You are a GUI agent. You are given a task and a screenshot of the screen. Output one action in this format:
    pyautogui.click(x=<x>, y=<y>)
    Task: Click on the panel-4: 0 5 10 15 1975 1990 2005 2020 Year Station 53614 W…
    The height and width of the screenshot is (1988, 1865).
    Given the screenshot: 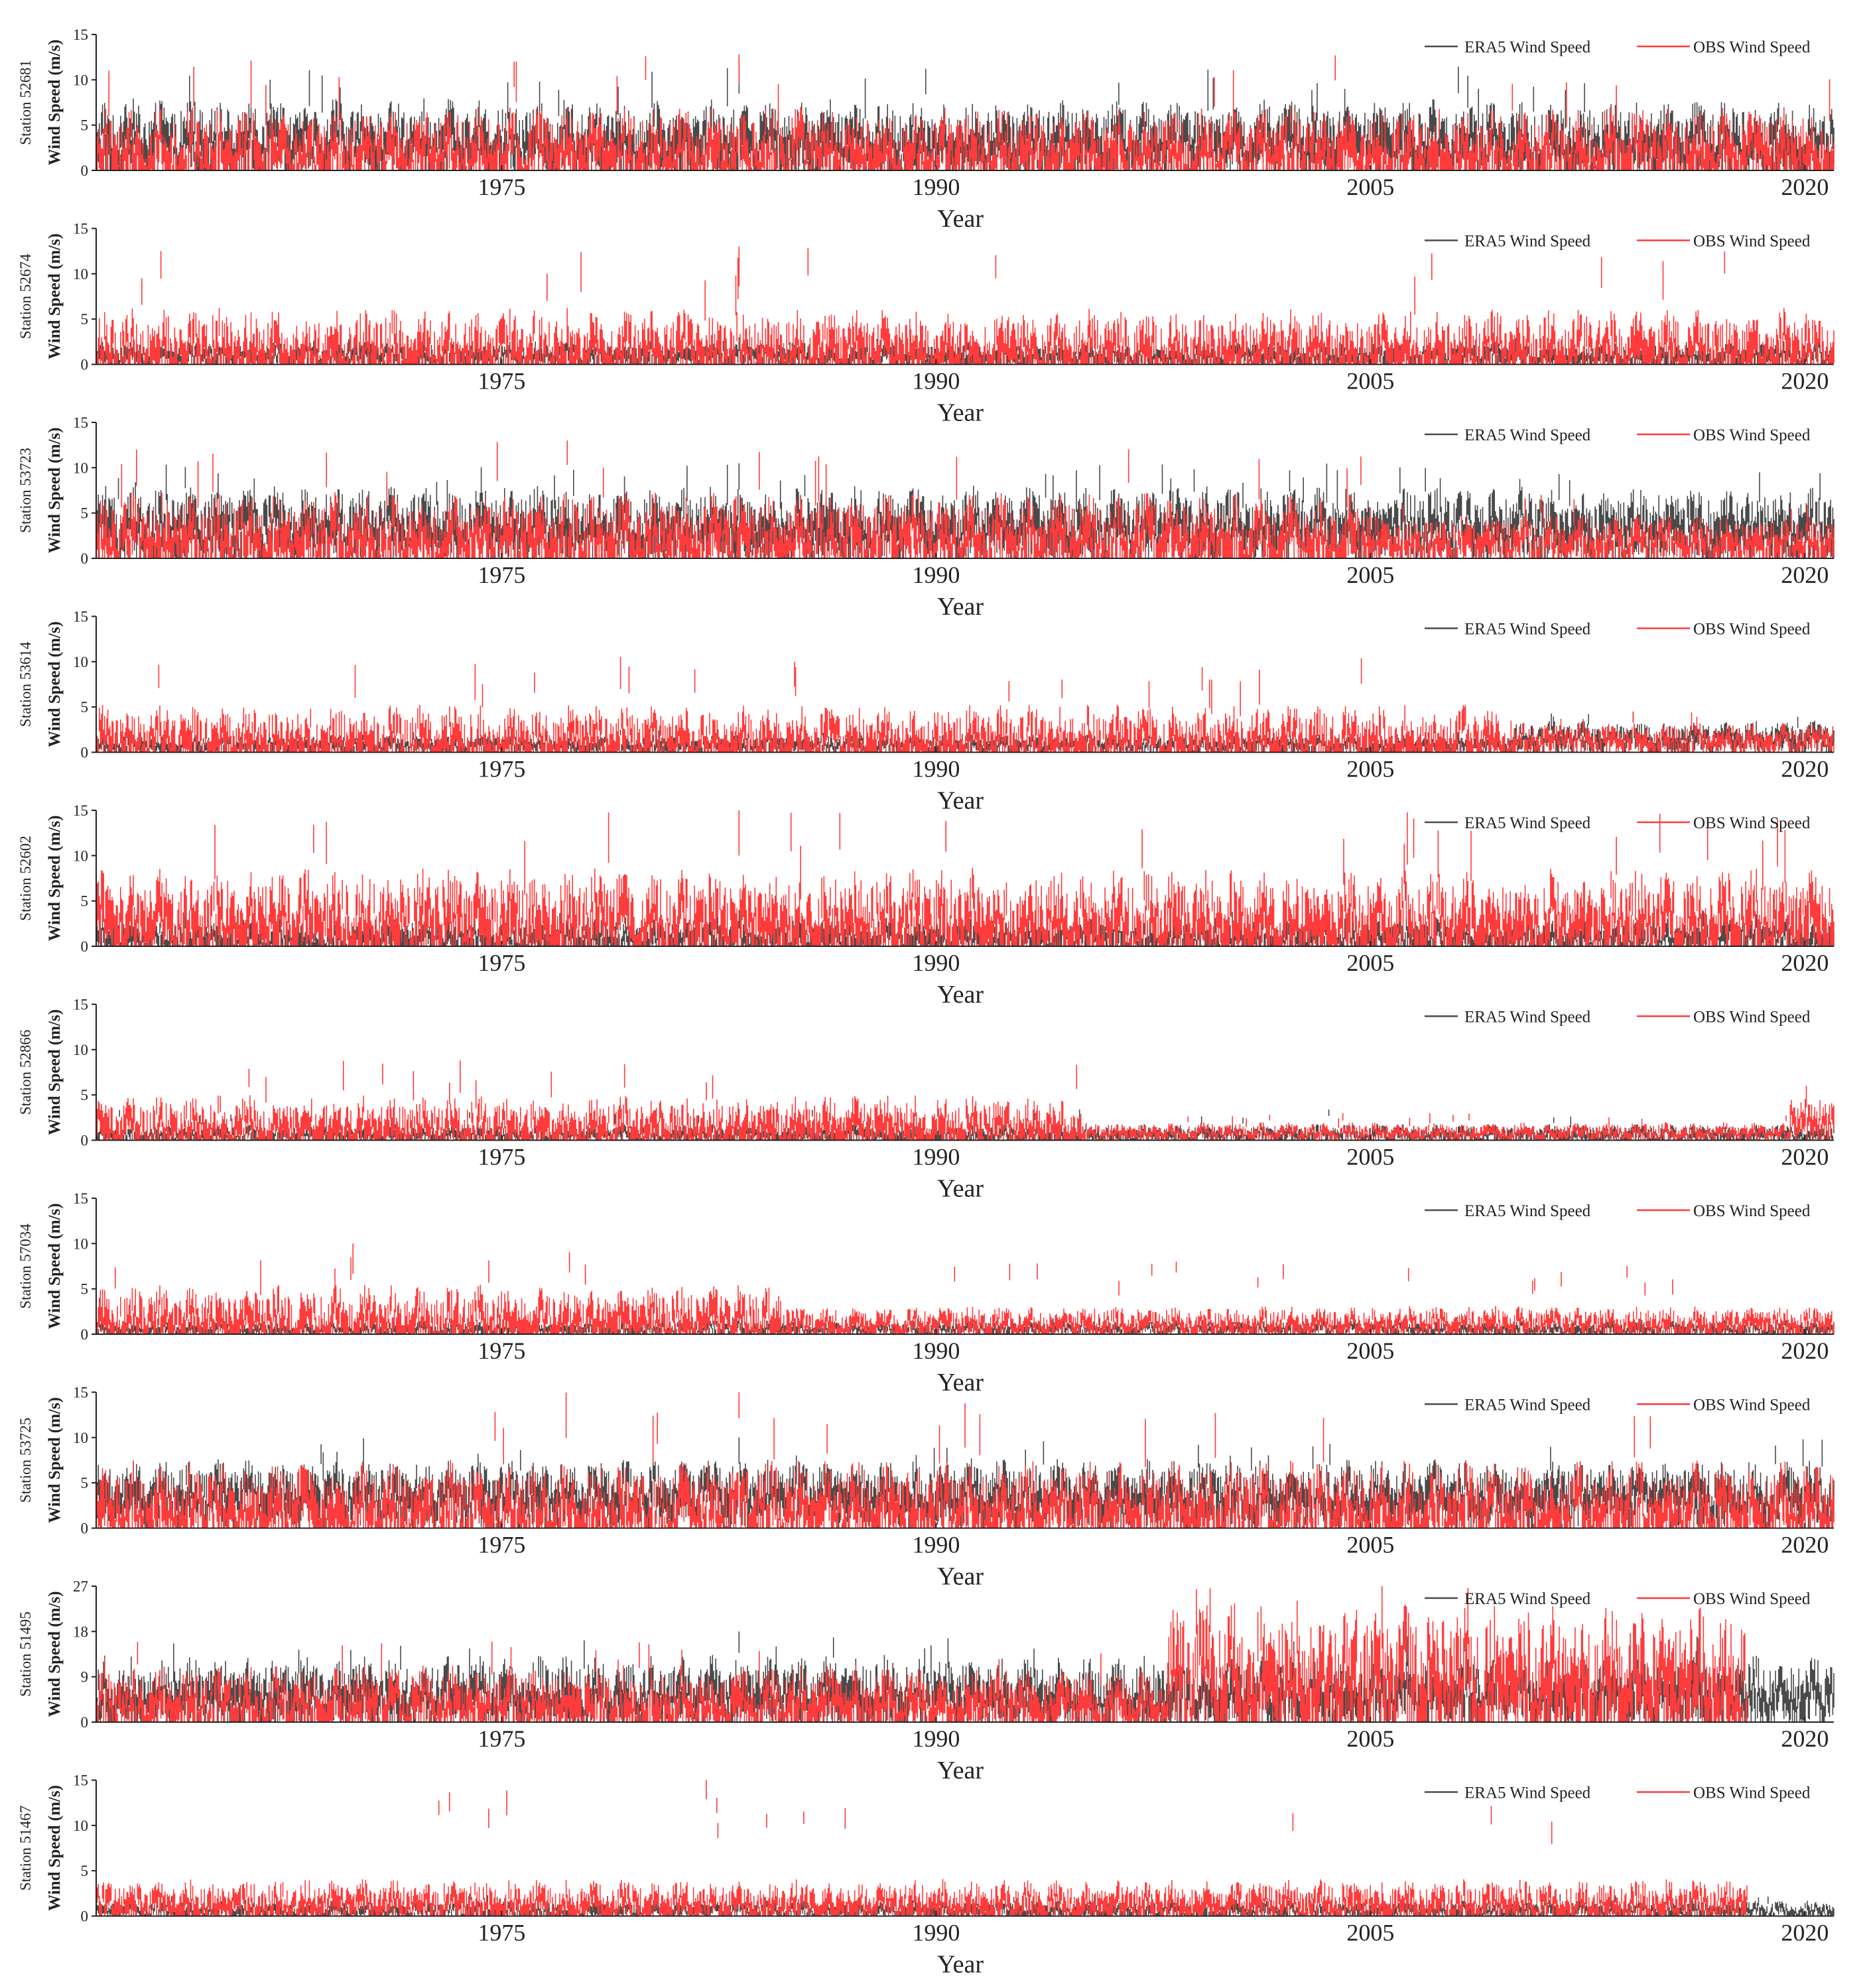 What is the action you would take?
    pyautogui.click(x=925, y=712)
    